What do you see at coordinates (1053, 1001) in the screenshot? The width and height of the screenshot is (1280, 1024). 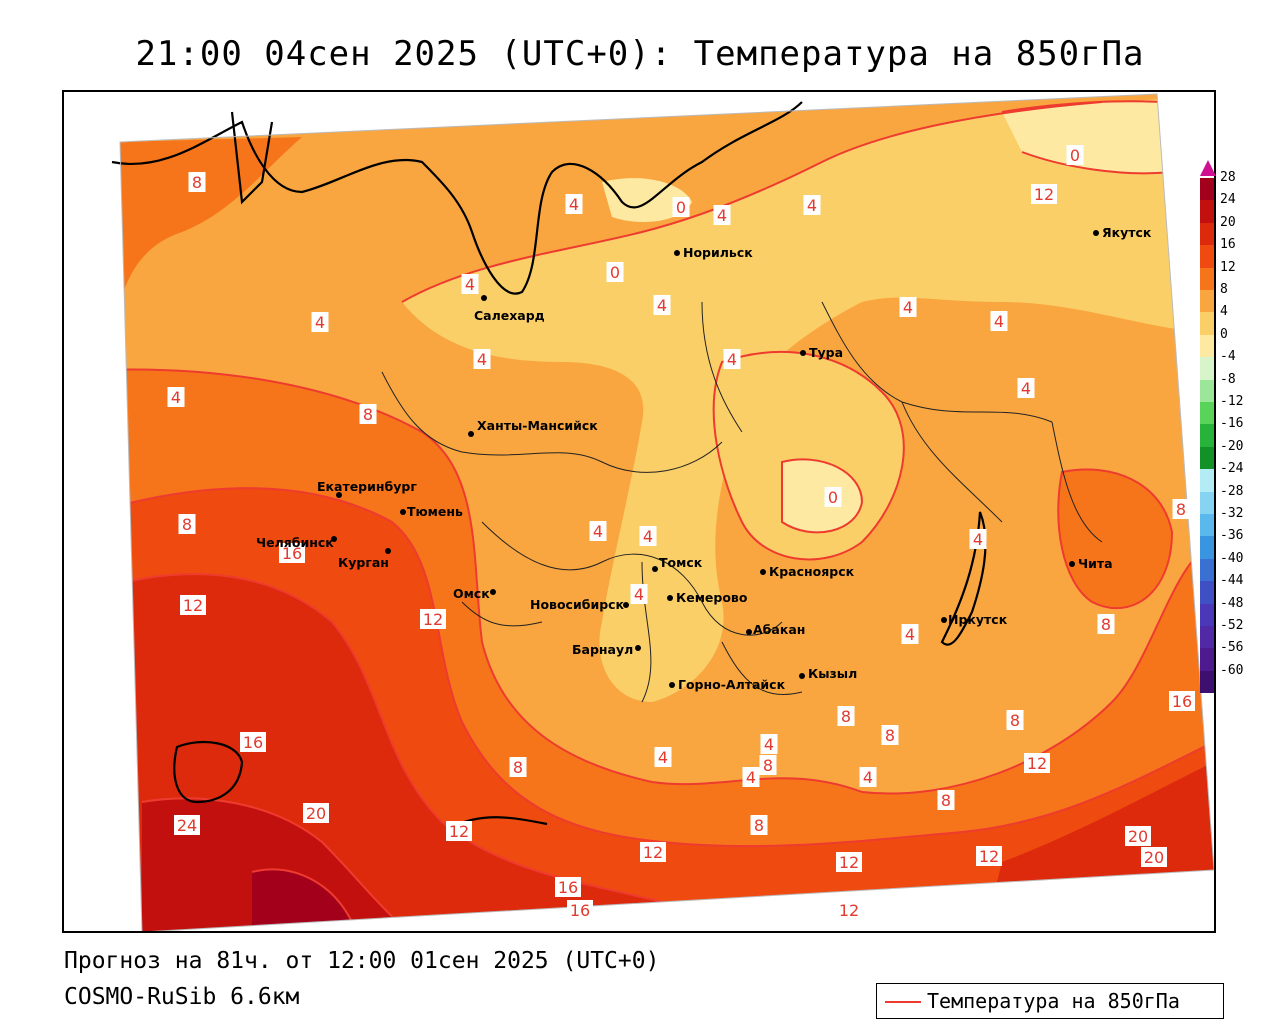 I see `legend-label: Температура на 850гПа` at bounding box center [1053, 1001].